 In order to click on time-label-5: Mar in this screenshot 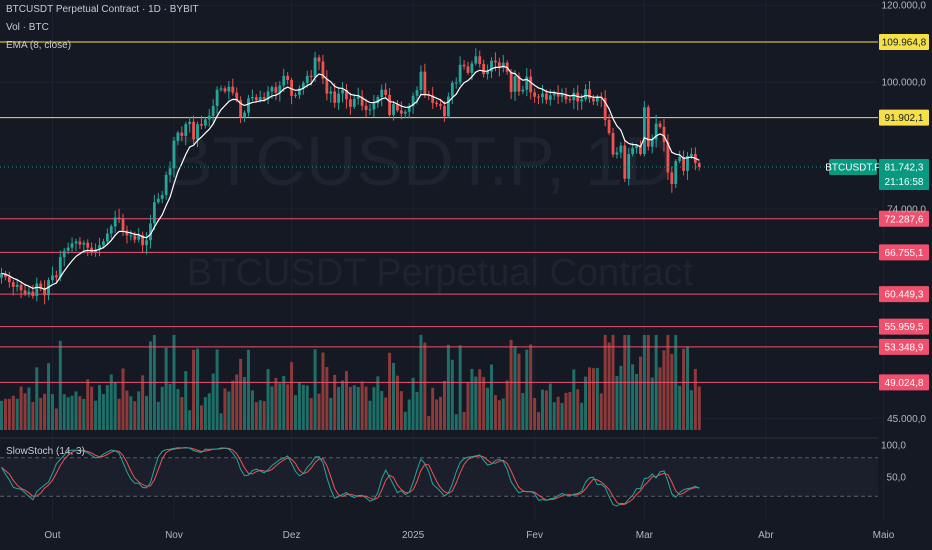, I will do `click(645, 535)`.